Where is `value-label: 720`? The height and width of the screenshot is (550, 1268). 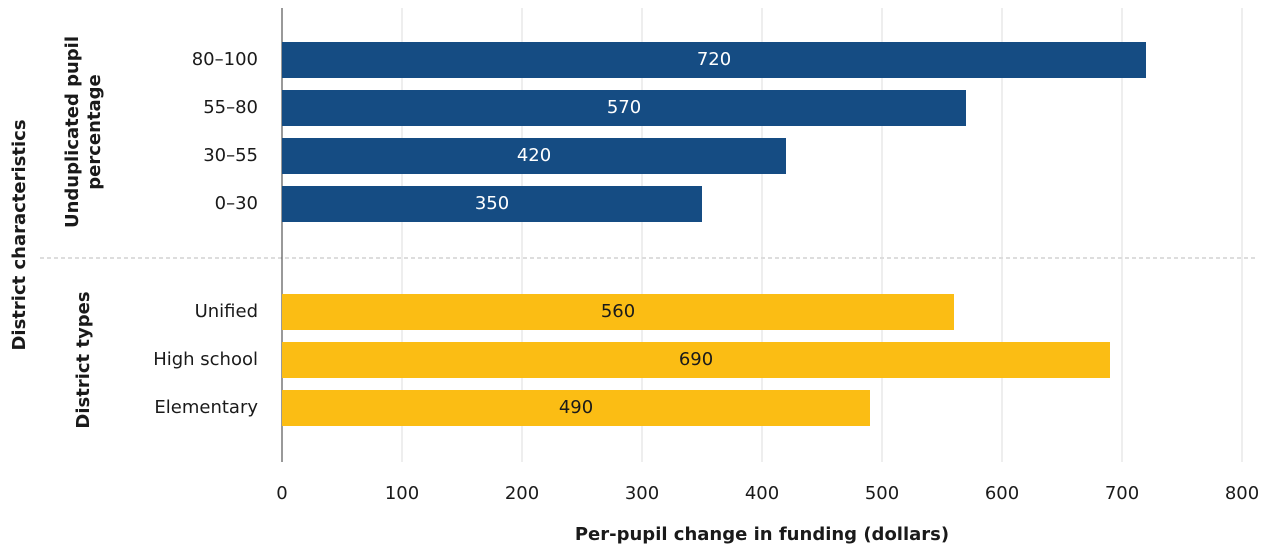 value-label: 720 is located at coordinates (714, 59).